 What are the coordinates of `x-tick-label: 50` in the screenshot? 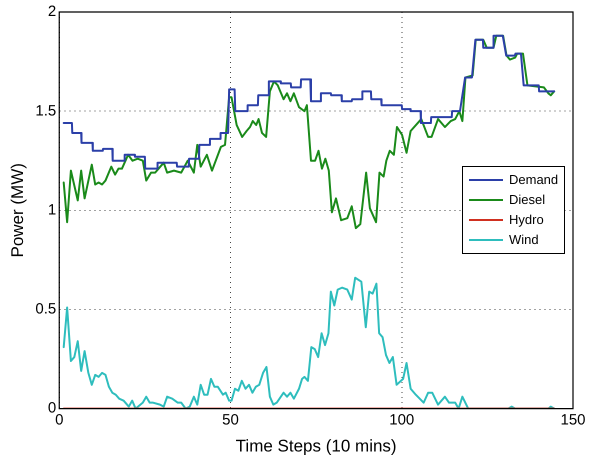 It's located at (230, 420).